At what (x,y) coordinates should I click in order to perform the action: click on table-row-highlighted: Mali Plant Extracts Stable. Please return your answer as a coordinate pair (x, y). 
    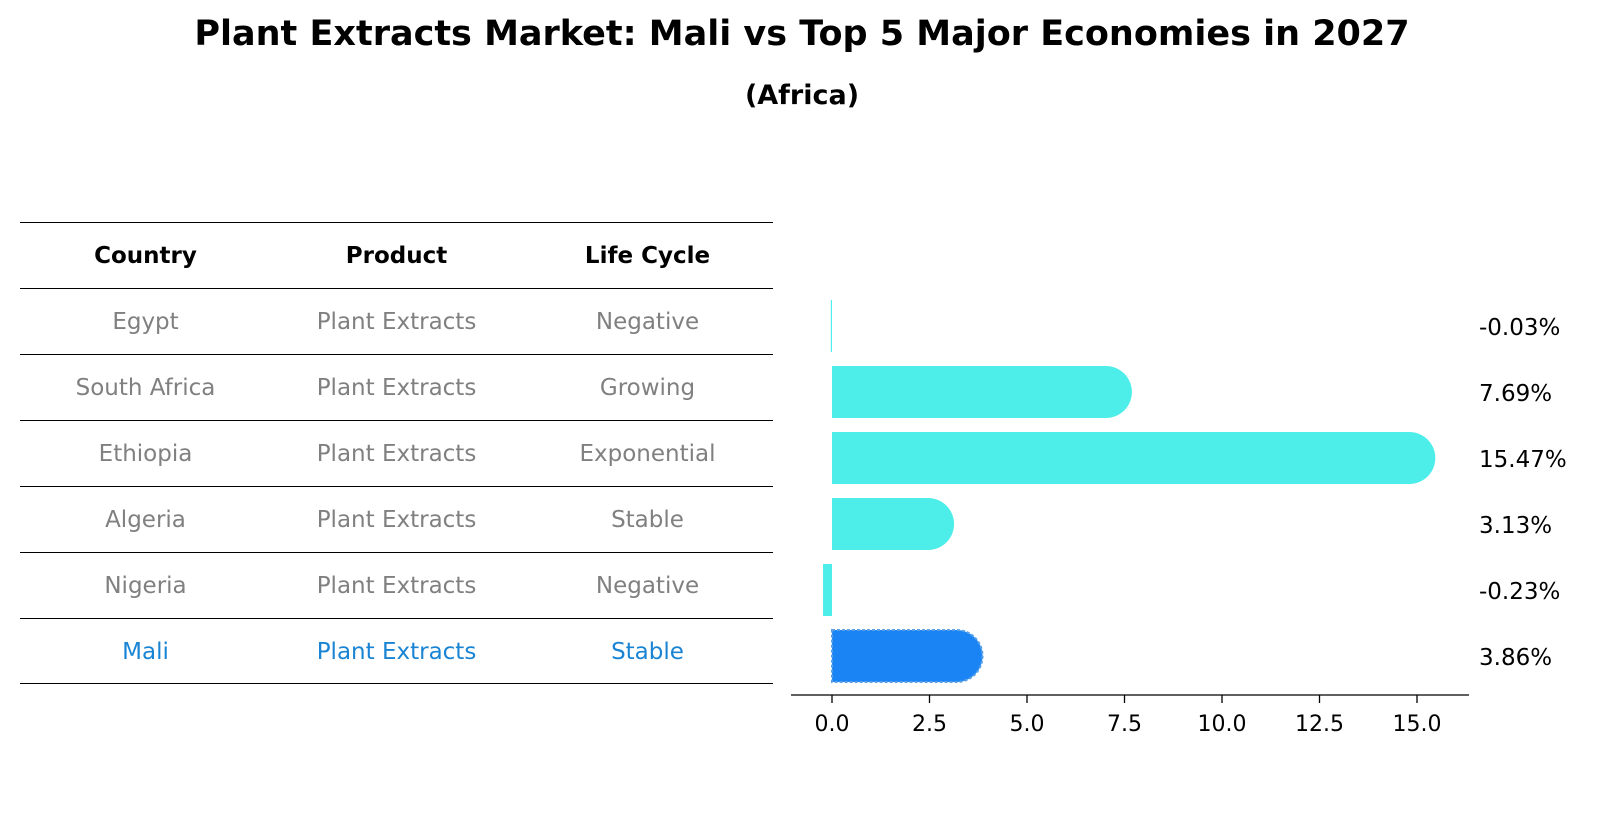
    Looking at the image, I should click on (396, 651).